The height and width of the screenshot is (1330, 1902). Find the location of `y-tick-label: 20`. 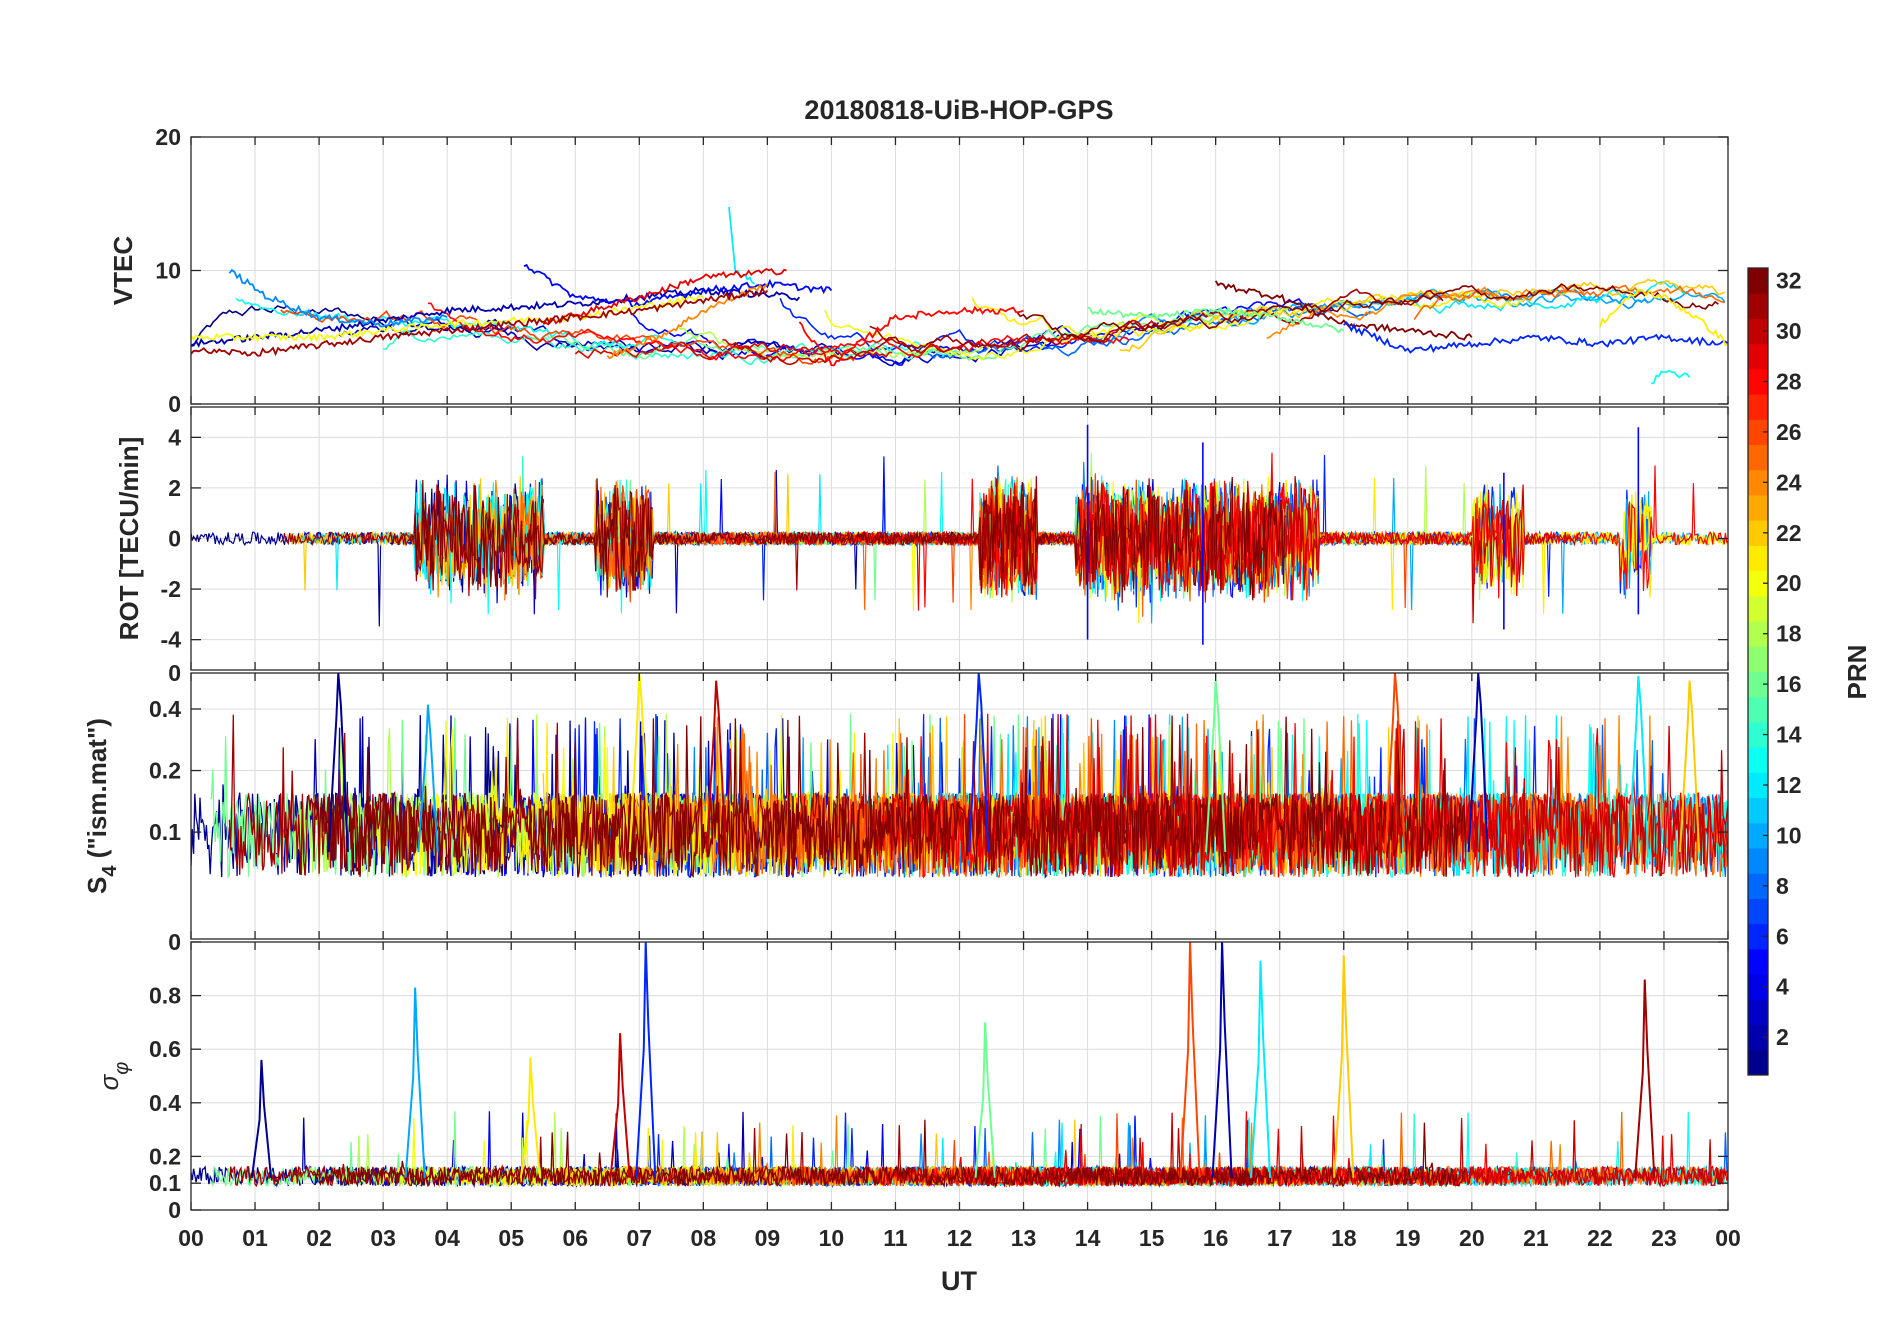

y-tick-label: 20 is located at coordinates (168, 137).